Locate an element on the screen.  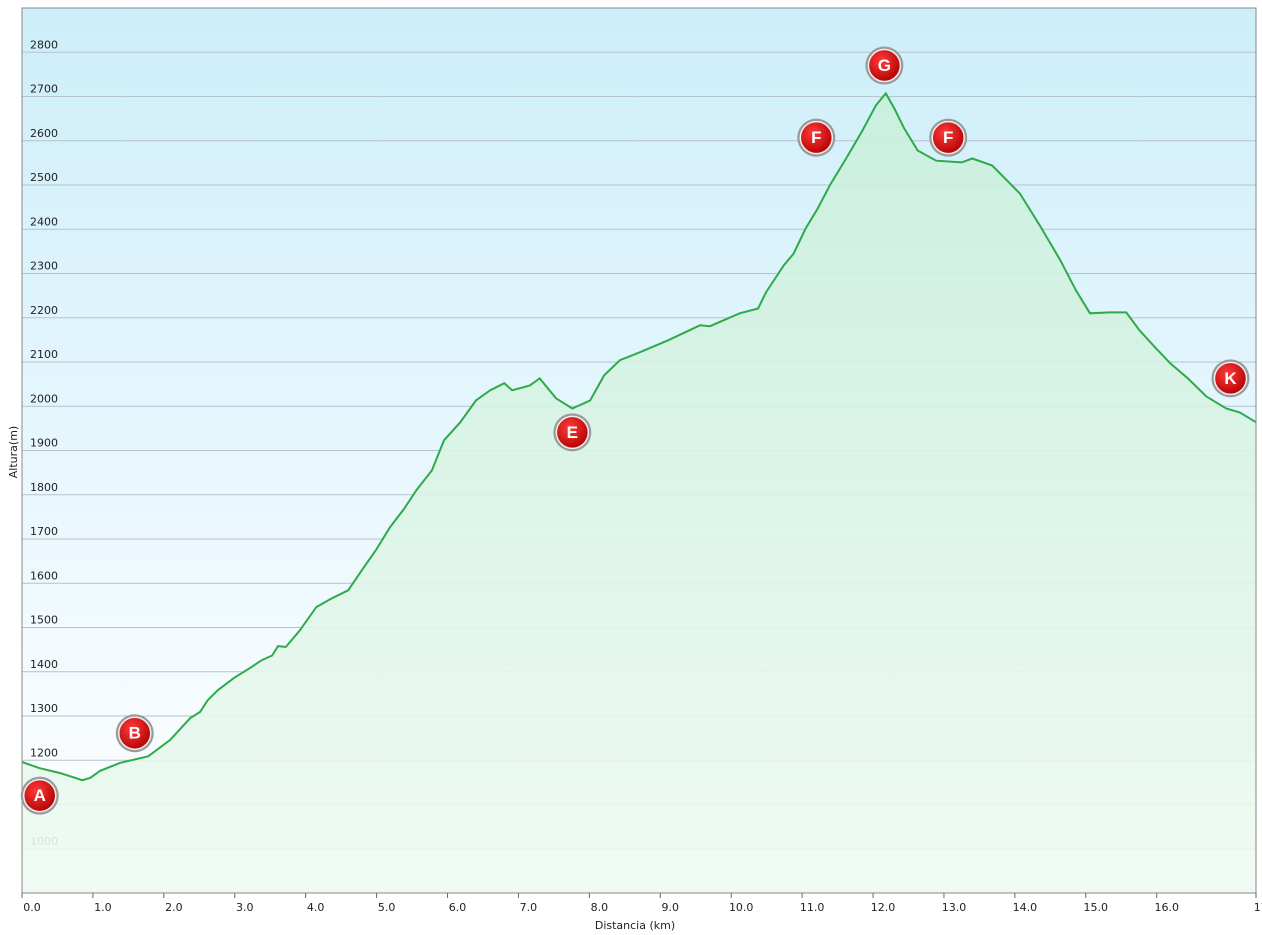
y-tick-label: 1200 is located at coordinates (44, 752).